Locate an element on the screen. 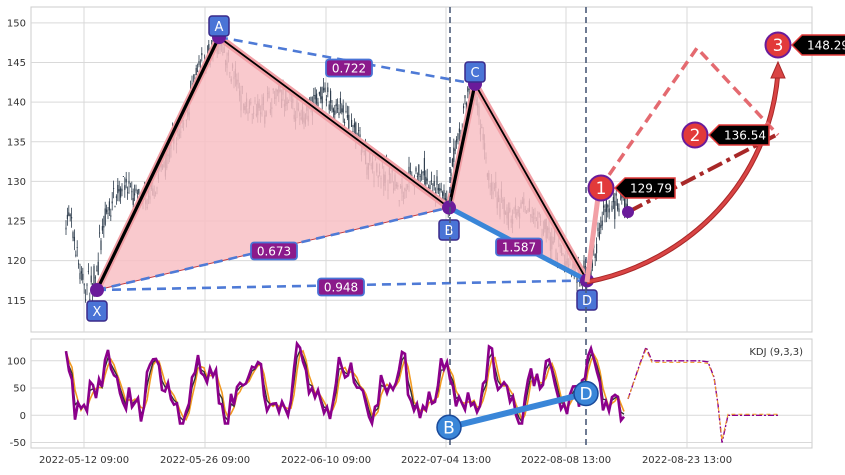 The height and width of the screenshot is (475, 845). kdj-y-tick-label: 50 is located at coordinates (19, 389).